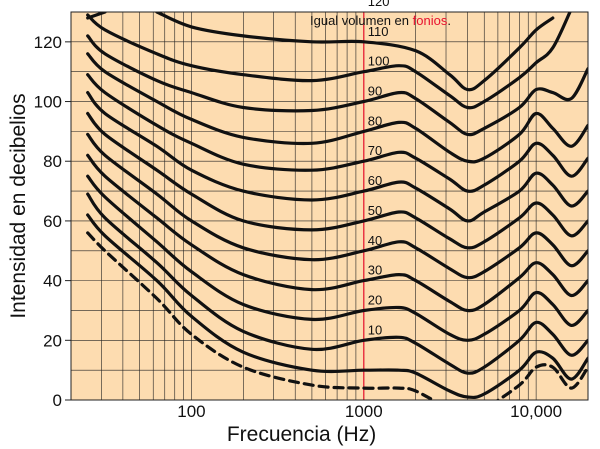 This screenshot has width=600, height=449. Describe the element at coordinates (52, 340) in the screenshot. I see `y-tick-label: 20` at that location.